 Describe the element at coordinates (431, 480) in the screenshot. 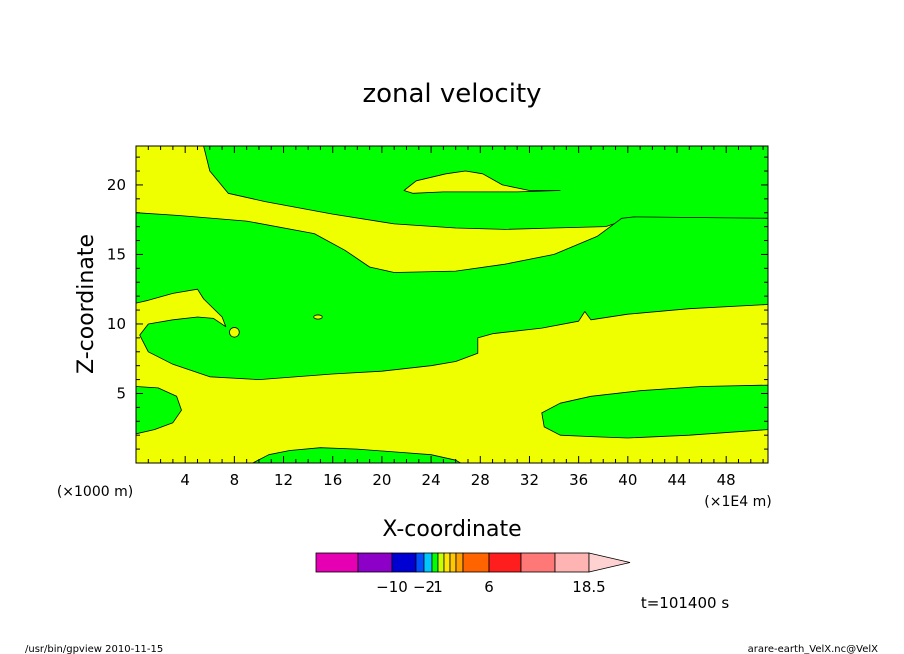

I see `x-tick-label: 24` at that location.